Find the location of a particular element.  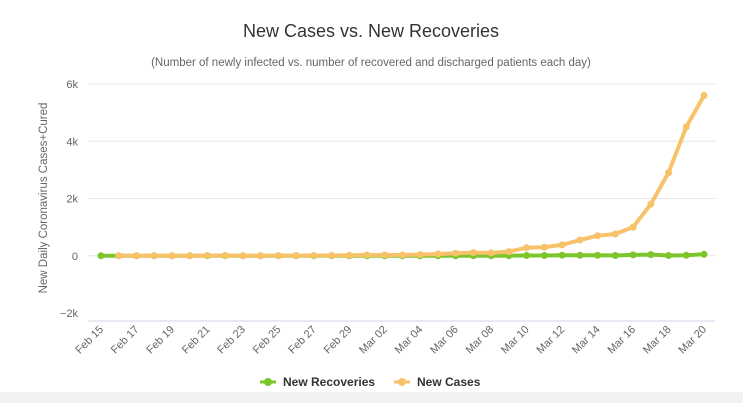

x-tick-label: Feb 25 is located at coordinates (267, 340).